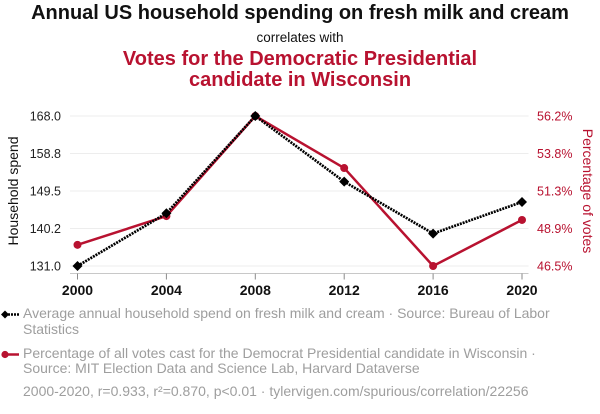 This screenshot has height=414, width=600. I want to click on y-right-tick-label: 53.8%, so click(554, 154).